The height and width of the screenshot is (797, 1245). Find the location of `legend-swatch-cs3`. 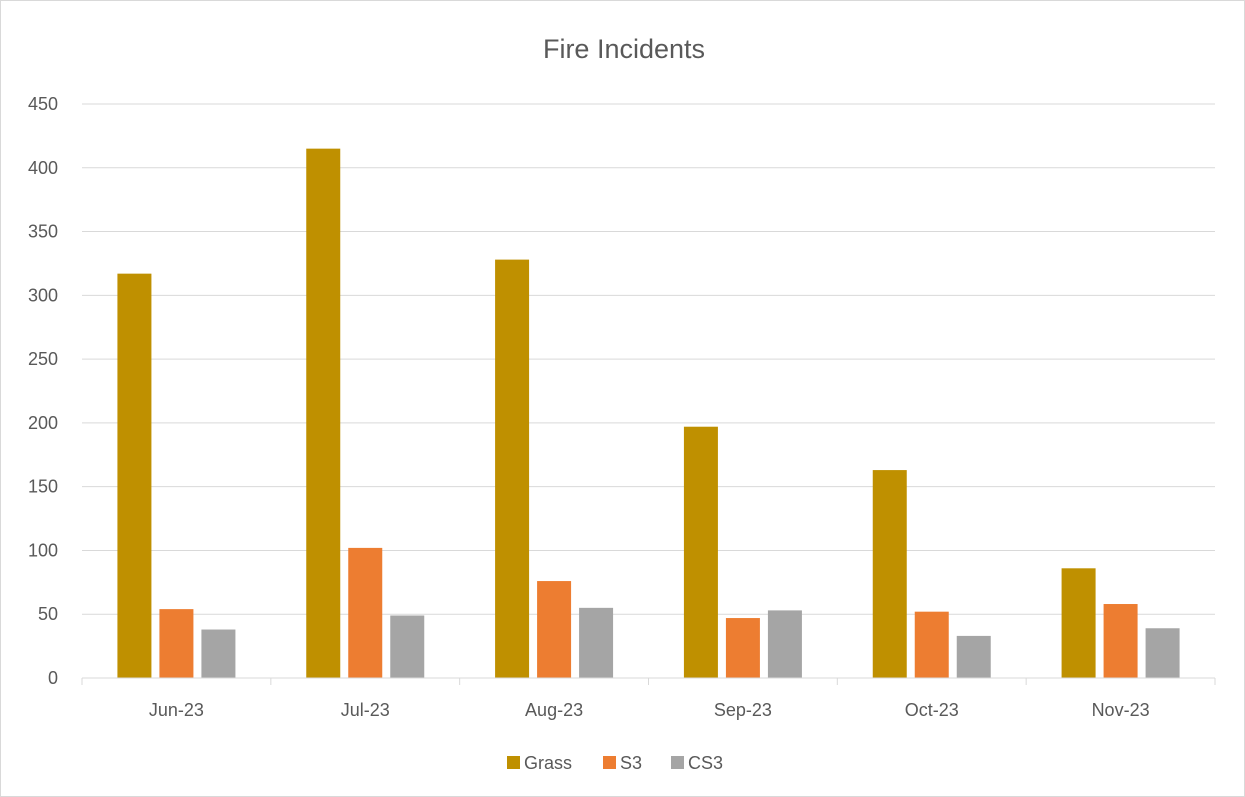

legend-swatch-cs3 is located at coordinates (677, 762).